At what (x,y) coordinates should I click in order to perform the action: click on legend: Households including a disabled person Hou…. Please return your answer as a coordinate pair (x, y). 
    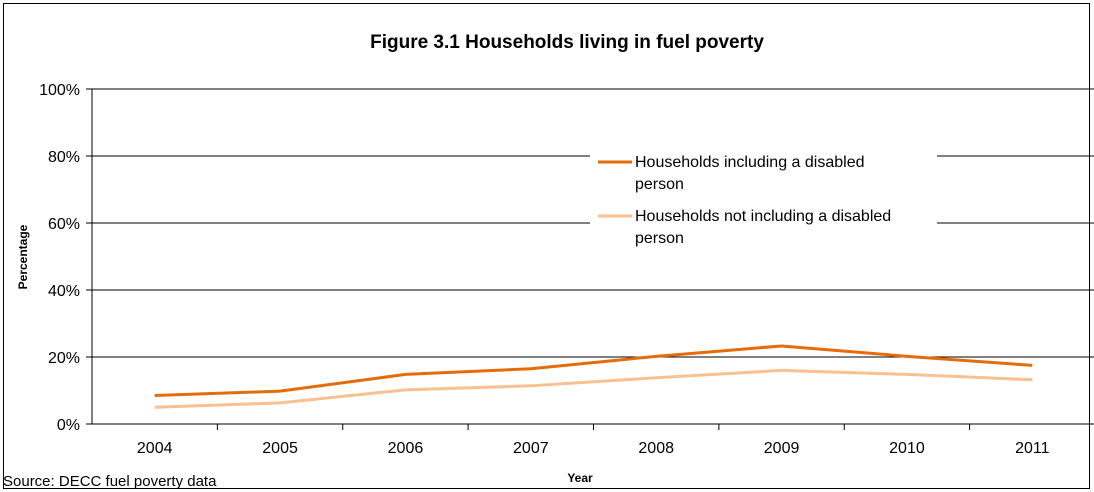
    Looking at the image, I should click on (763, 201).